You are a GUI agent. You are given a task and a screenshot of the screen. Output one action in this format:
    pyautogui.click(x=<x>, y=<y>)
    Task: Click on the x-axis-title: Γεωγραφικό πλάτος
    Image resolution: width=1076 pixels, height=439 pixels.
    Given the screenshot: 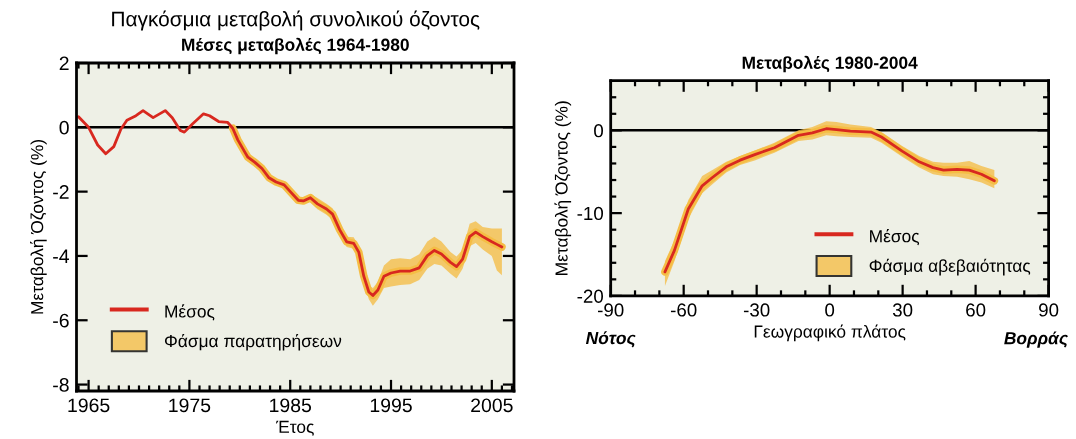 What is the action you would take?
    pyautogui.click(x=830, y=333)
    